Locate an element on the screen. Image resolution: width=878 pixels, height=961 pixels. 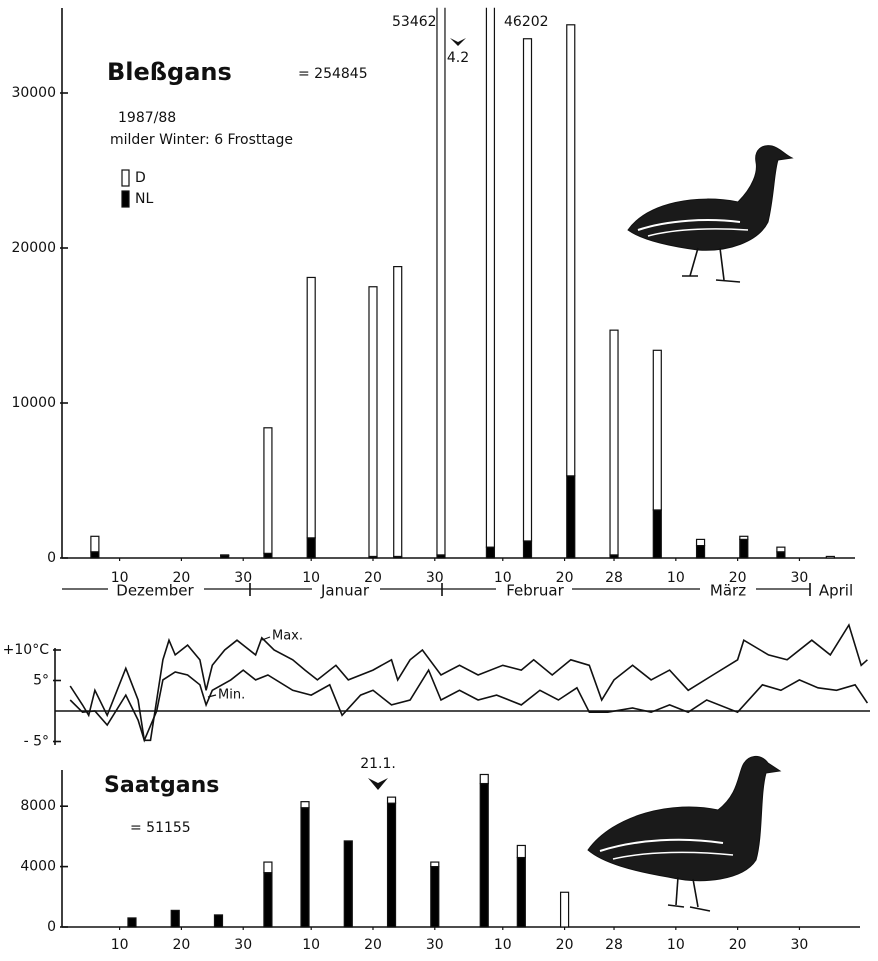
y-tick-label: +10°C is located at coordinates (26, 650).